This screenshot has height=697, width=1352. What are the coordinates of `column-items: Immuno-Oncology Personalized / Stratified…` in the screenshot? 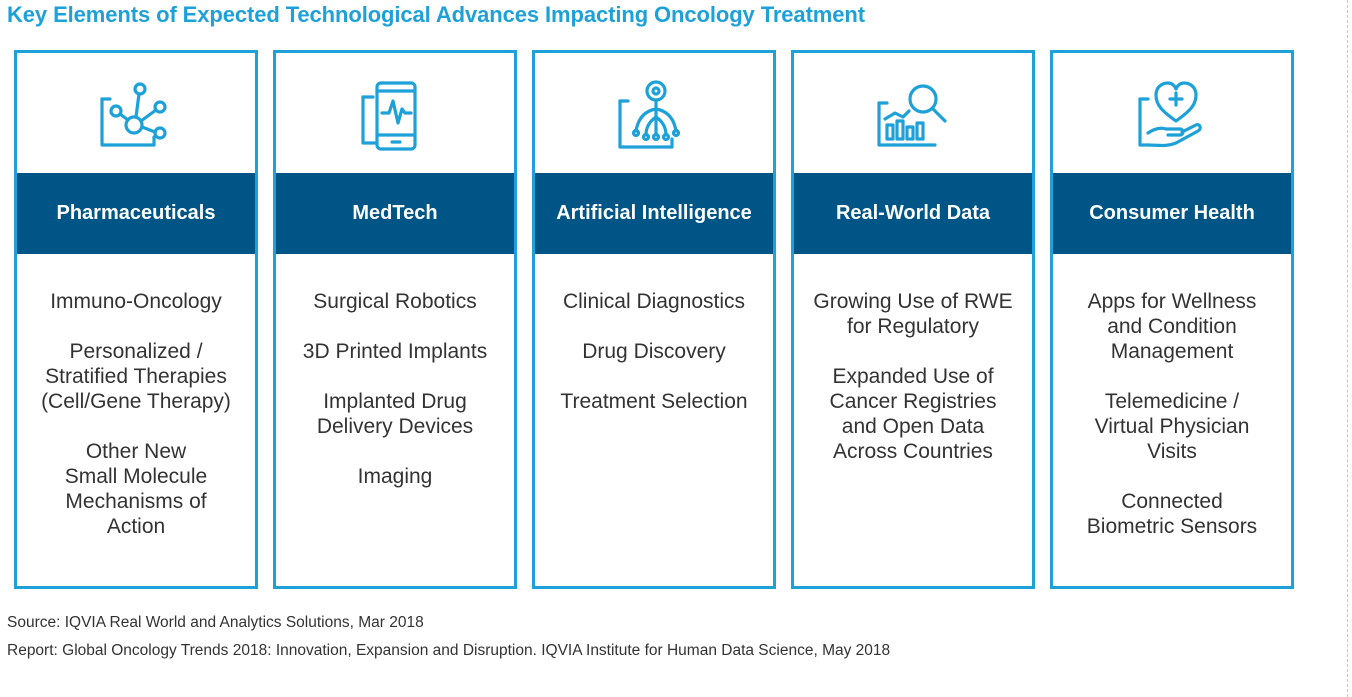 It's located at (136, 426).